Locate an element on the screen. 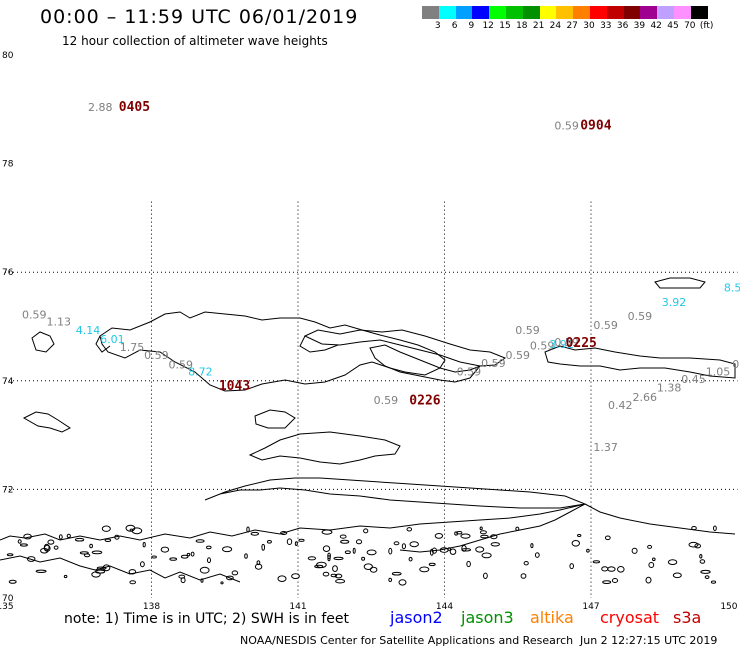  wave-height-value: 2.66 is located at coordinates (644, 397).